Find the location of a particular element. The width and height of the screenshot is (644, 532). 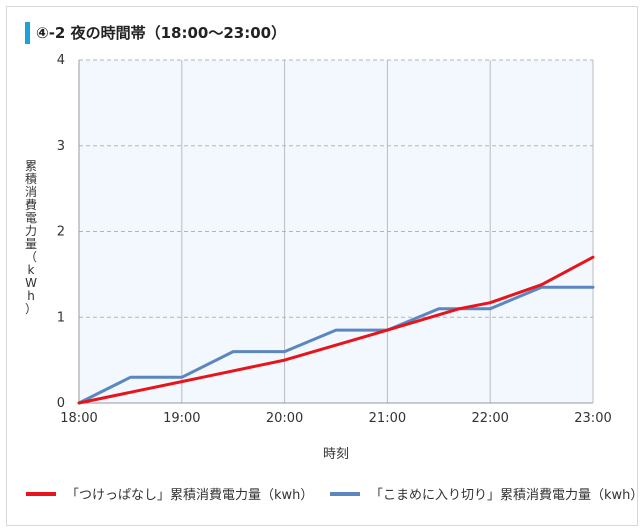

y-axis-label-char: 累 is located at coordinates (31, 166).